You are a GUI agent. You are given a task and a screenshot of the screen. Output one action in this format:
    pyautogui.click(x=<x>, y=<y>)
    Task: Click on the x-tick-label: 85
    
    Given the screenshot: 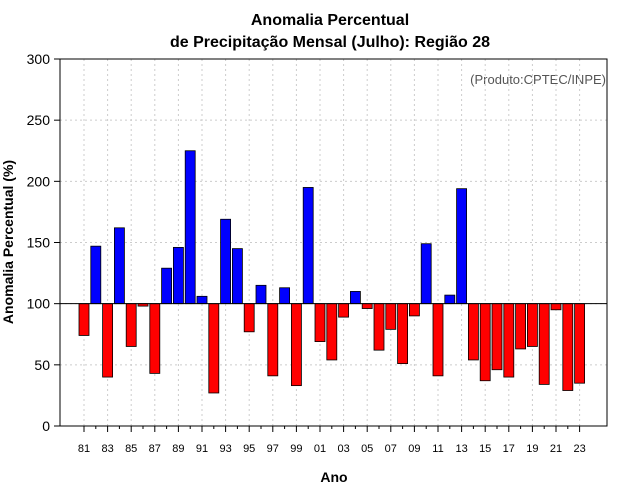 What is the action you would take?
    pyautogui.click(x=131, y=449)
    